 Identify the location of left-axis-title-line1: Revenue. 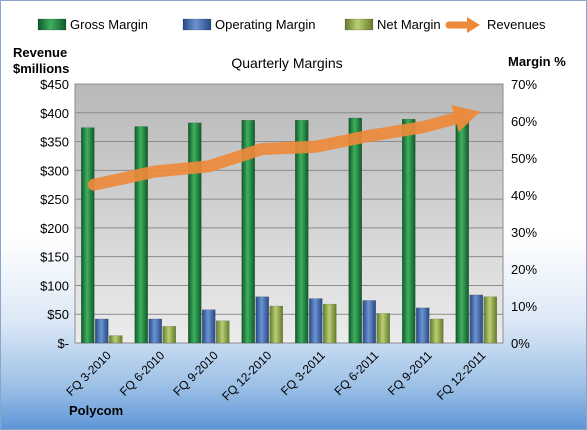
(40, 52).